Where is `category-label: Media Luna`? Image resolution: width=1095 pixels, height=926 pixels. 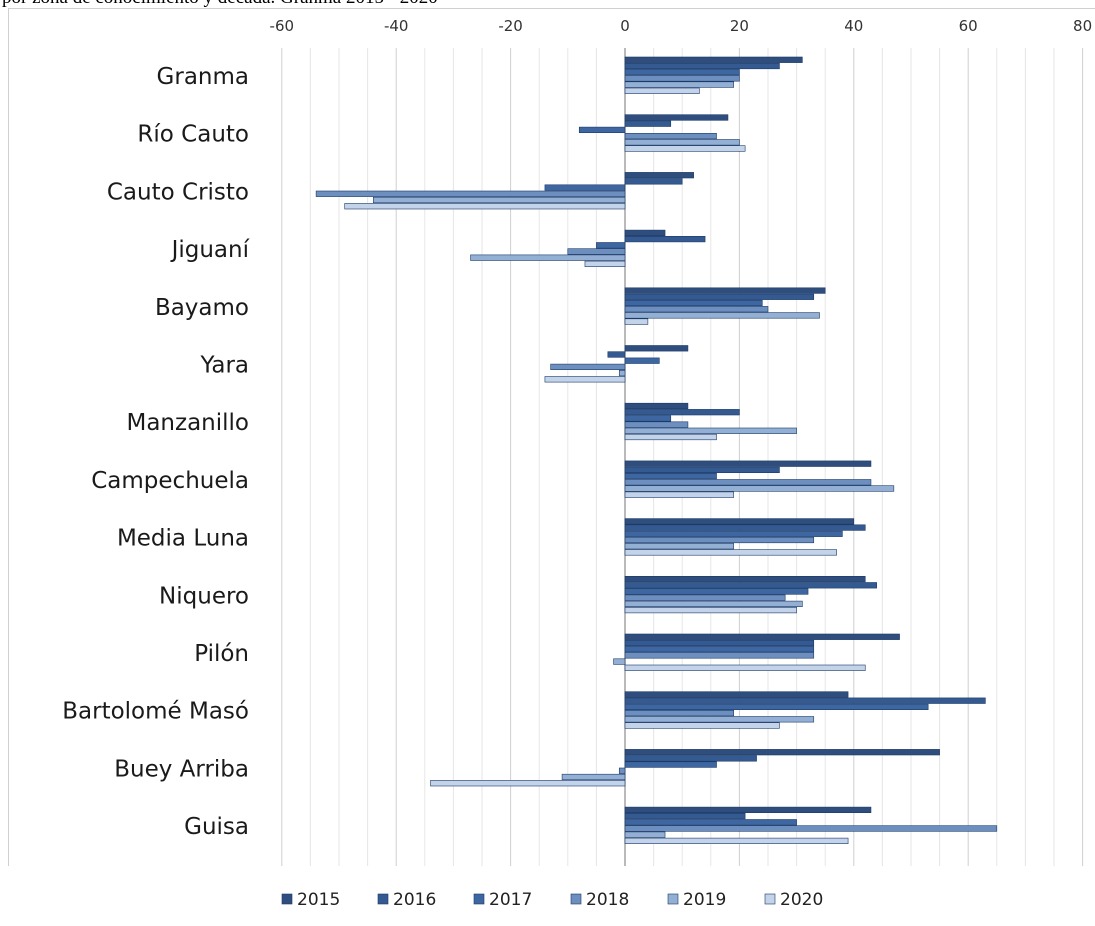
category-label: Media Luna is located at coordinates (183, 539).